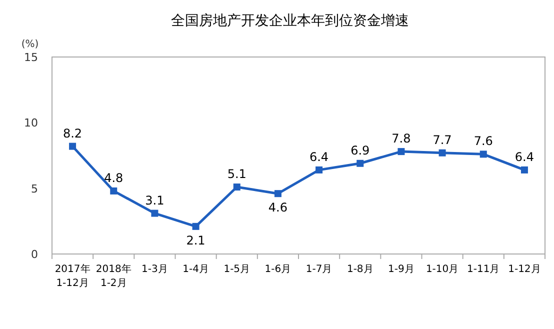  What do you see at coordinates (31, 123) in the screenshot?
I see `y-tick-label: 10` at bounding box center [31, 123].